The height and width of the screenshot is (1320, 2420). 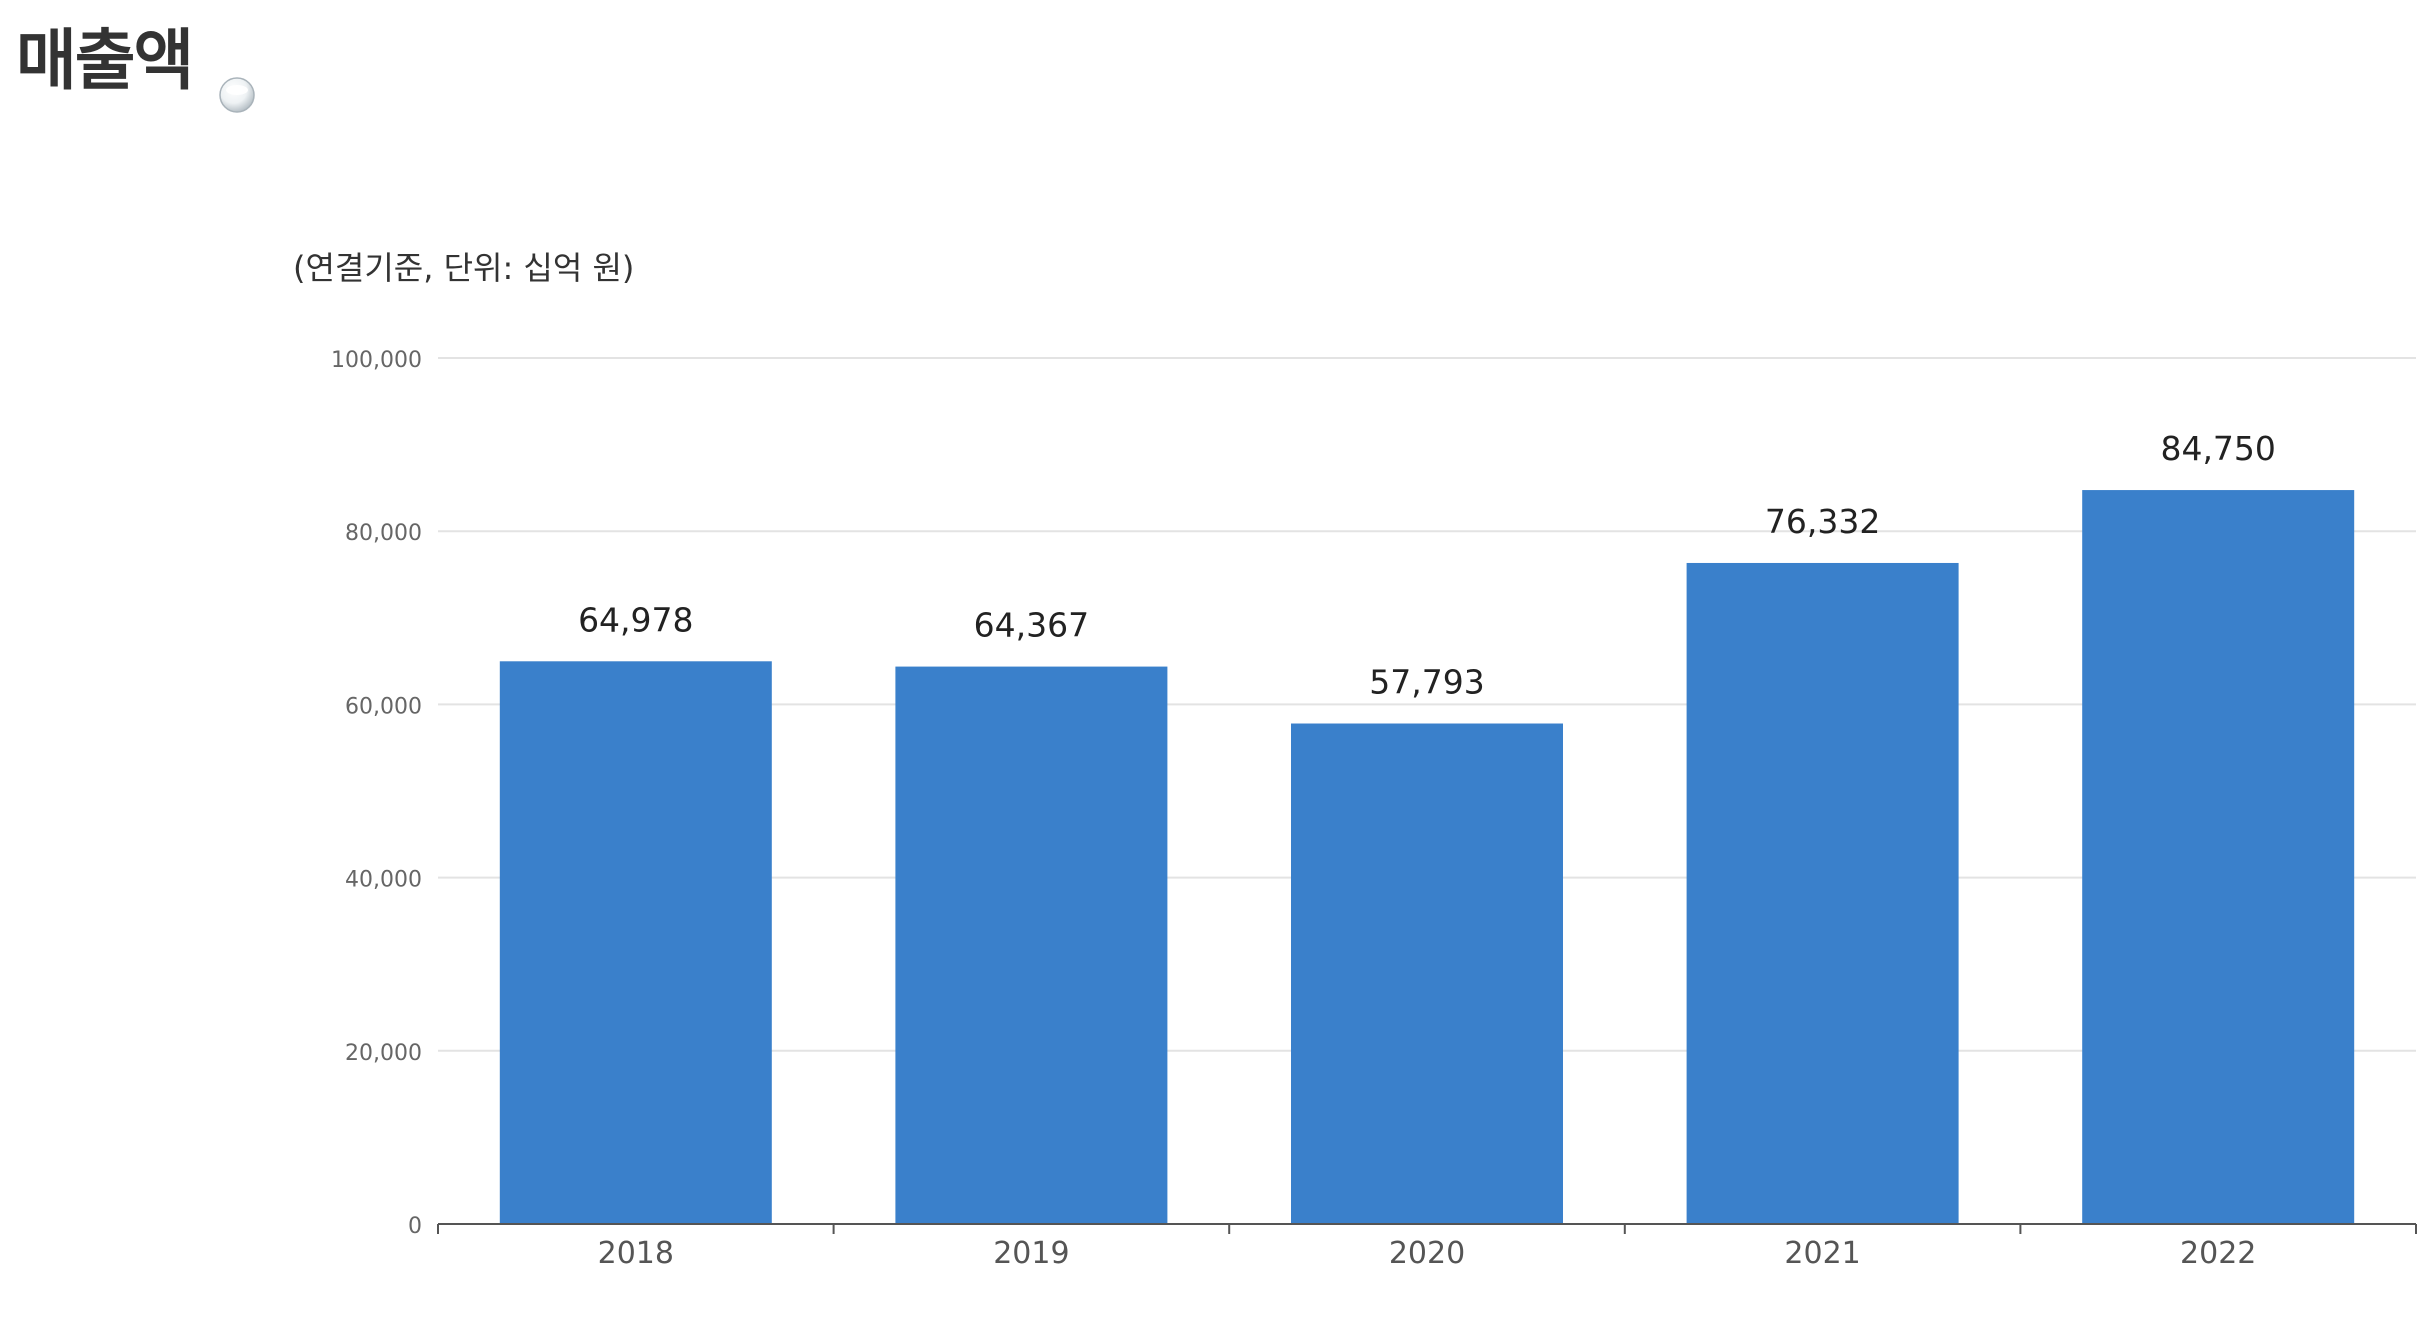 What do you see at coordinates (383, 880) in the screenshot?
I see `y-tick-label: 40,000` at bounding box center [383, 880].